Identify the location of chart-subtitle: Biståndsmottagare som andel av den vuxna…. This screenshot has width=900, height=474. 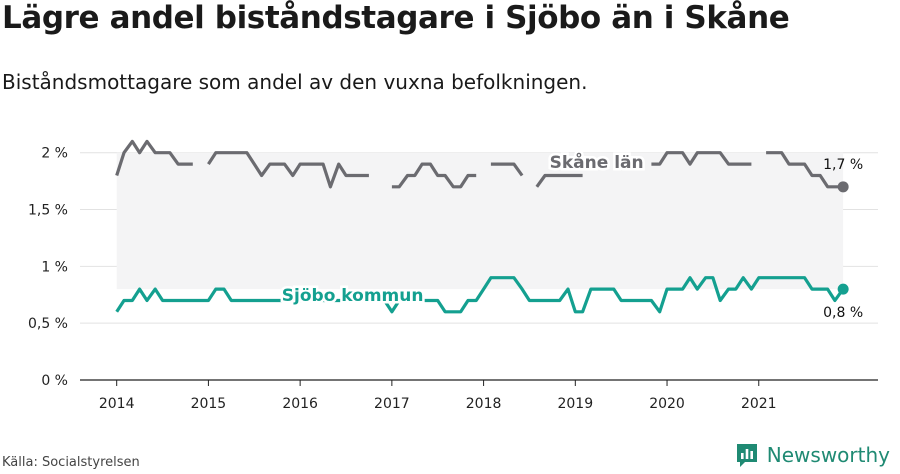
(295, 82).